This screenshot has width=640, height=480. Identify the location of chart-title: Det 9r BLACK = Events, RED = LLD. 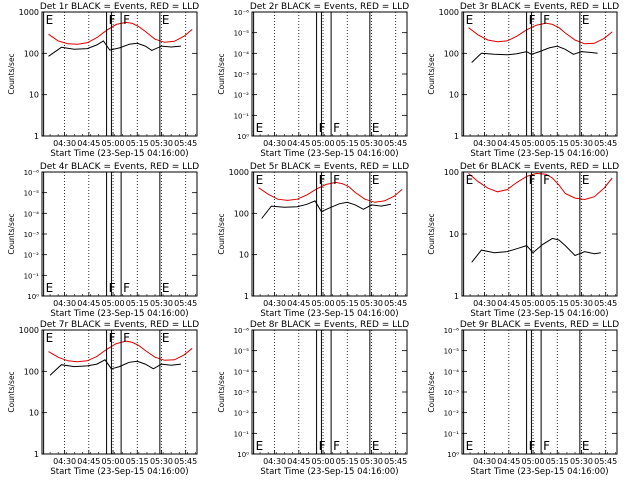
(539, 325).